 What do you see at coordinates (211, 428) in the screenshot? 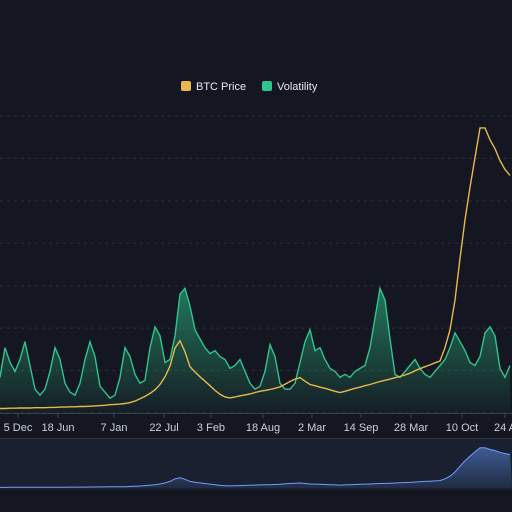
I see `x-tick-label: 3 Feb` at bounding box center [211, 428].